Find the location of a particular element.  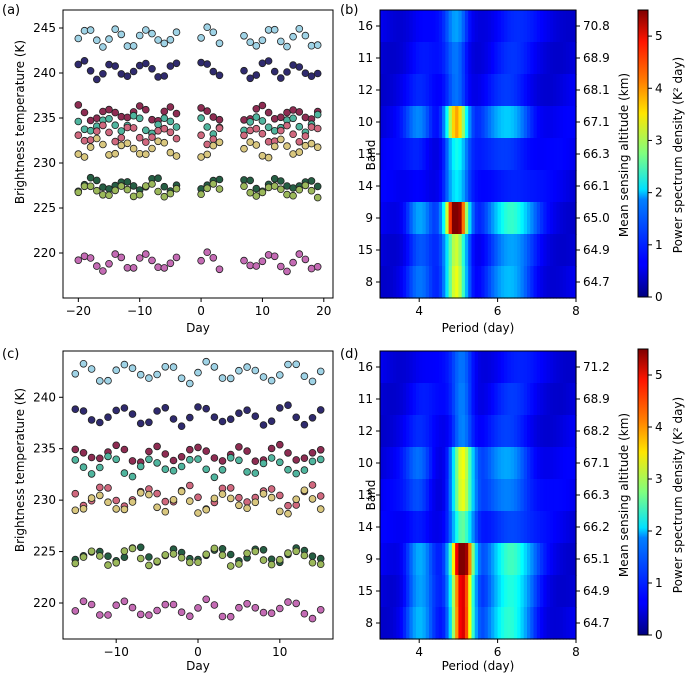

period-tick-label: 8 is located at coordinates (576, 311).